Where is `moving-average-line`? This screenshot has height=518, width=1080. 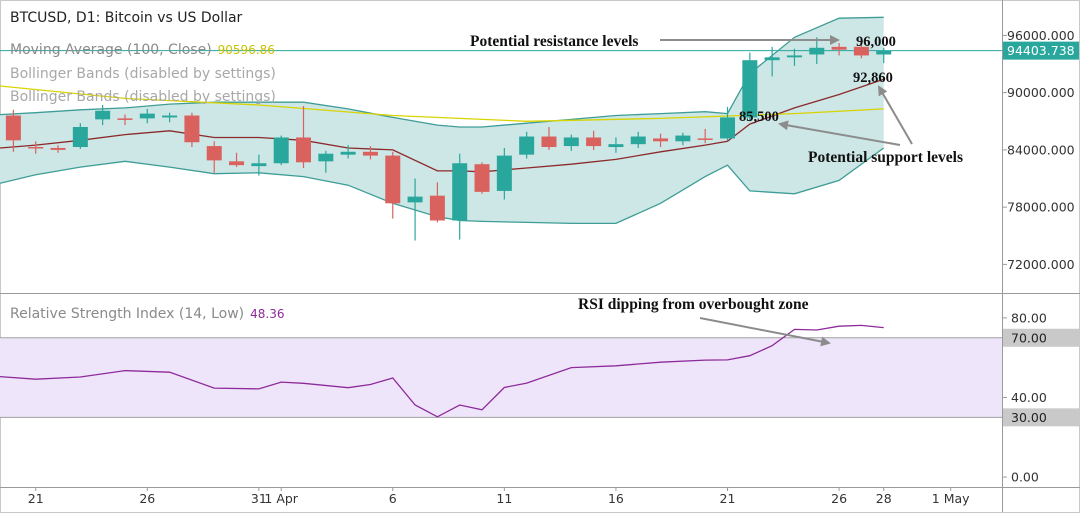
moving-average-line is located at coordinates (442, 103).